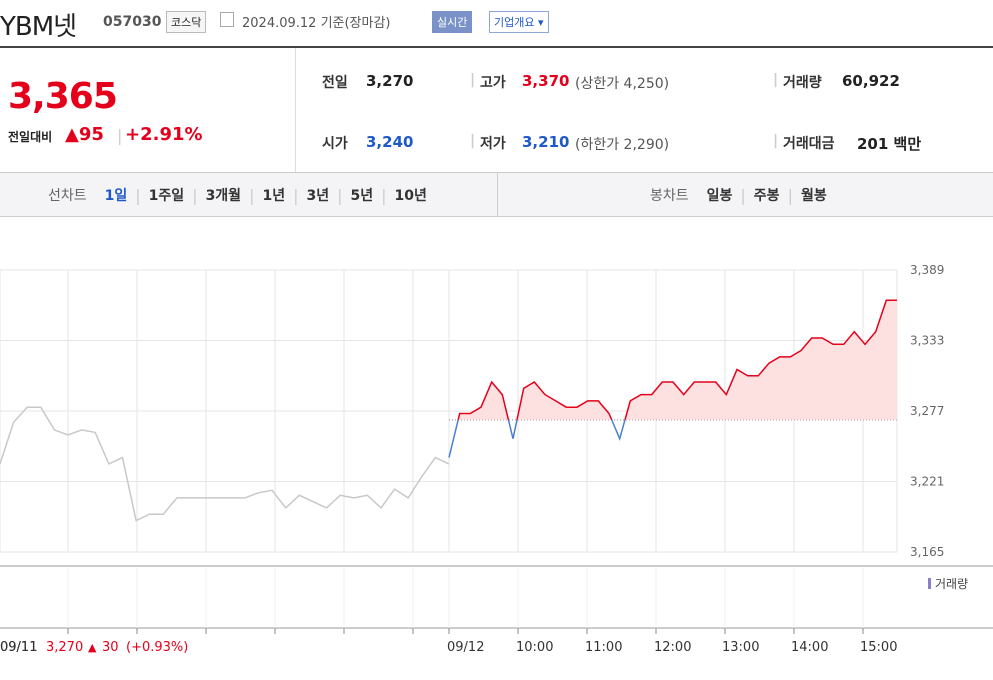 Image resolution: width=993 pixels, height=680 pixels. I want to click on tab: 3년, so click(318, 196).